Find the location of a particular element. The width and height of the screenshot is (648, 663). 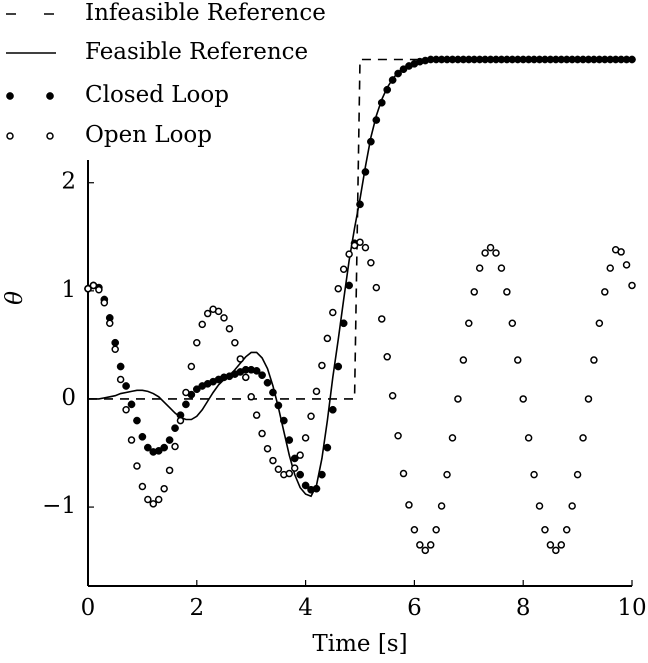

x-tick-label: 4 is located at coordinates (305, 608).